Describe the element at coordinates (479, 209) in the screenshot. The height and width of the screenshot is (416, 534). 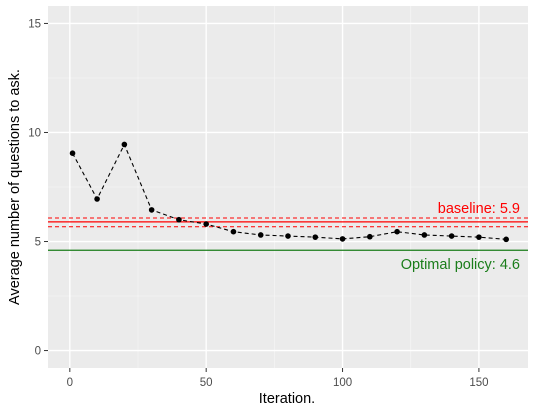
I see `baseline-label: baseline: 5.9` at that location.